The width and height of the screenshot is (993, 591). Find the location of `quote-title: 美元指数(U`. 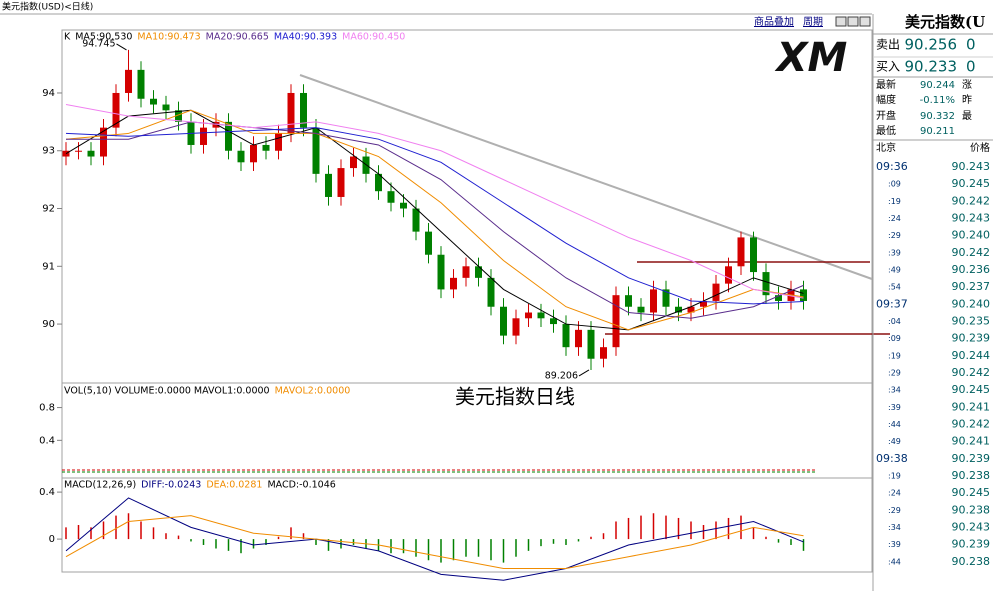

quote-title: 美元指数(U is located at coordinates (945, 22).